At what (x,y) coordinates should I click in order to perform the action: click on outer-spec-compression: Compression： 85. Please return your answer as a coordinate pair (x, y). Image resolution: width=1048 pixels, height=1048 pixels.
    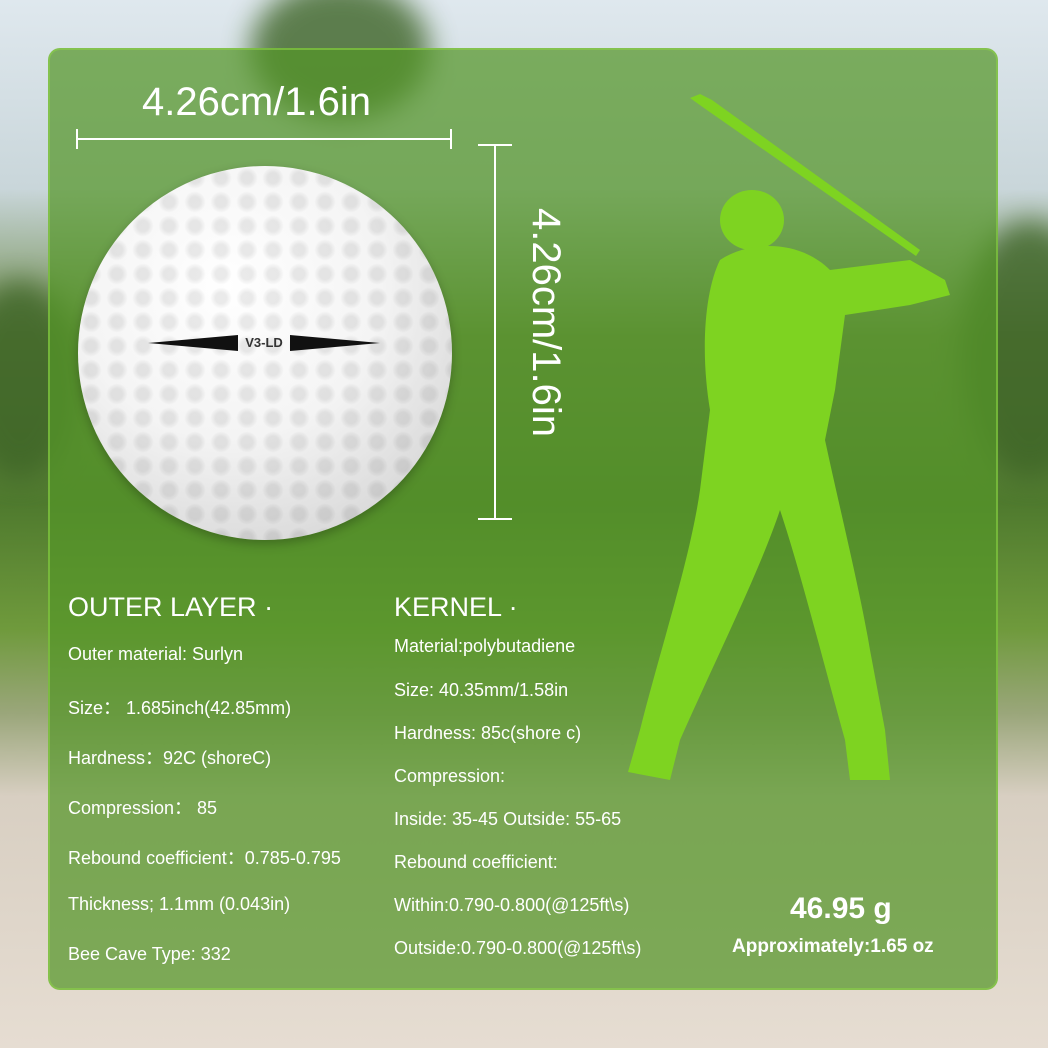
    Looking at the image, I should click on (143, 808).